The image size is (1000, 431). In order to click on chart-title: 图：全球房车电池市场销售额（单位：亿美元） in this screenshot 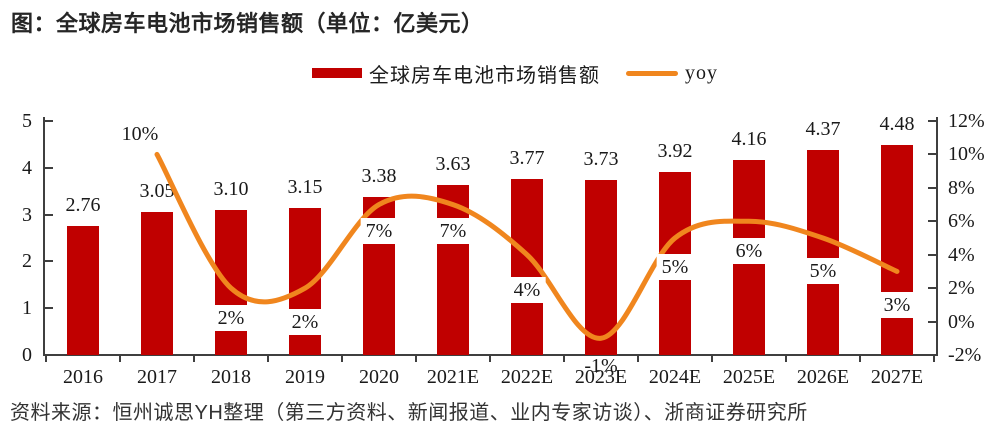, I will do `click(247, 23)`.